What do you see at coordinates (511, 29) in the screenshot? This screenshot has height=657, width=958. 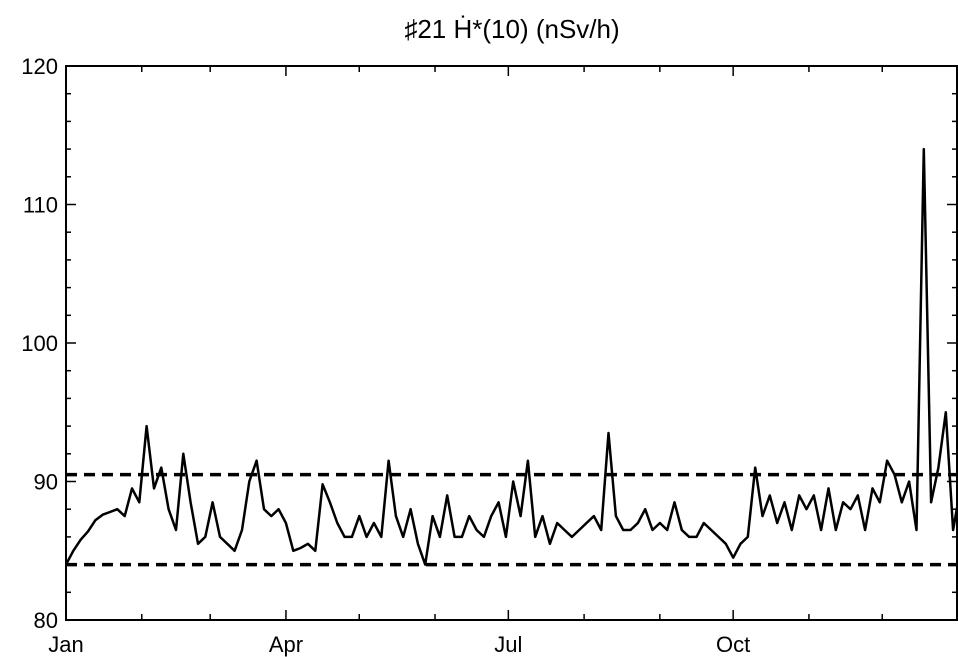 I see `chart-title: ♯21 Ḣ*(10) (nSv/h)` at bounding box center [511, 29].